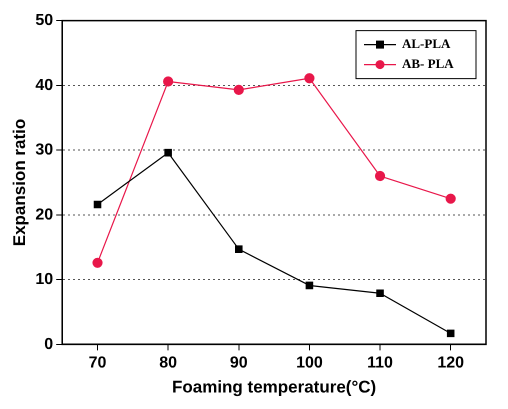 The image size is (508, 409). Describe the element at coordinates (380, 363) in the screenshot. I see `x-tick-label: 110` at that location.